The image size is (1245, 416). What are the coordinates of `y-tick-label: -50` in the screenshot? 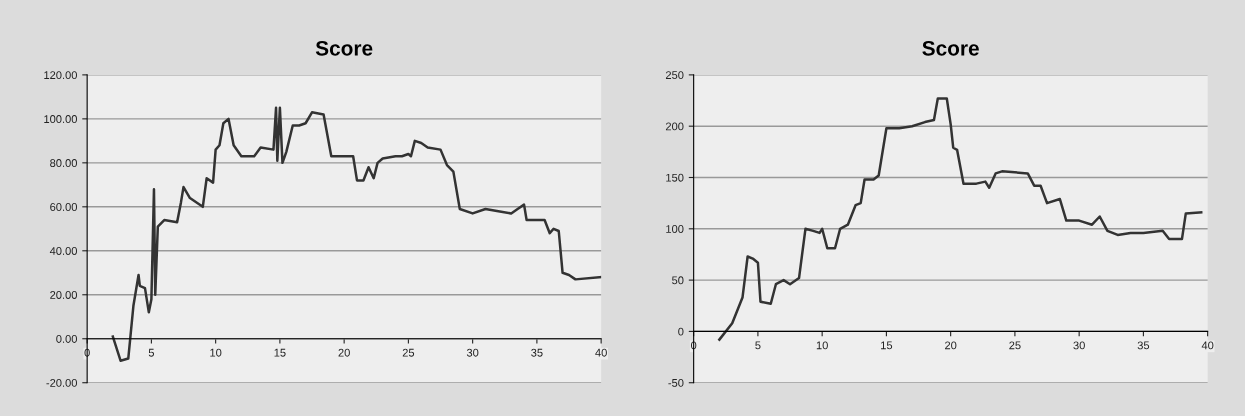 It's located at (676, 382).